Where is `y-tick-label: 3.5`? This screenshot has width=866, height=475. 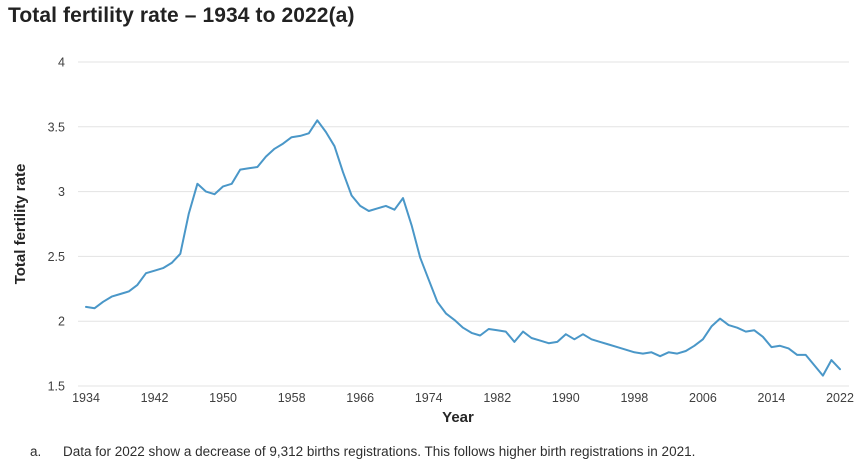
y-tick-label: 3.5 is located at coordinates (56, 127).